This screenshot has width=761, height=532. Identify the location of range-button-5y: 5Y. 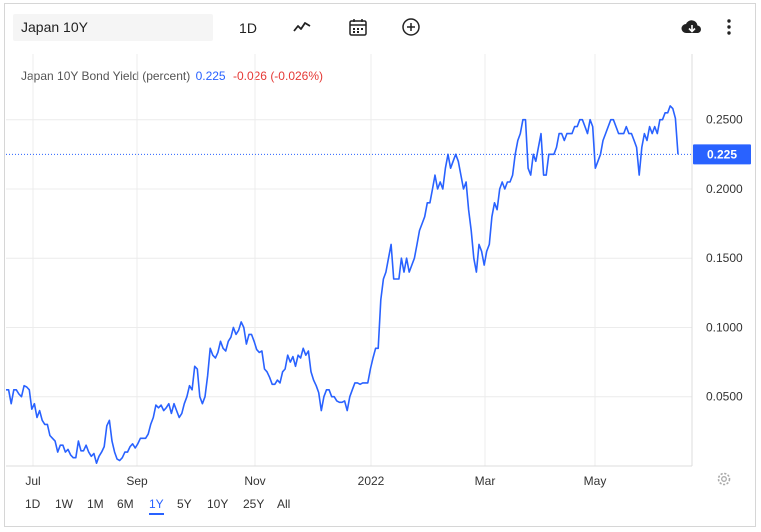
(184, 504).